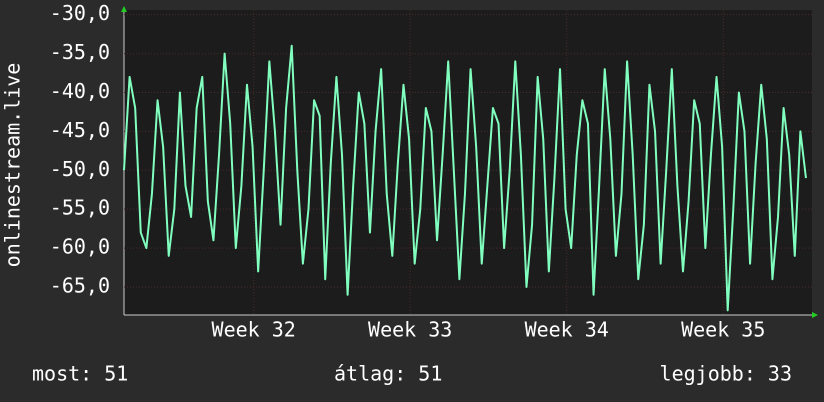 This screenshot has width=824, height=402. Describe the element at coordinates (726, 374) in the screenshot. I see `footer-best: legjobb: 33` at that location.